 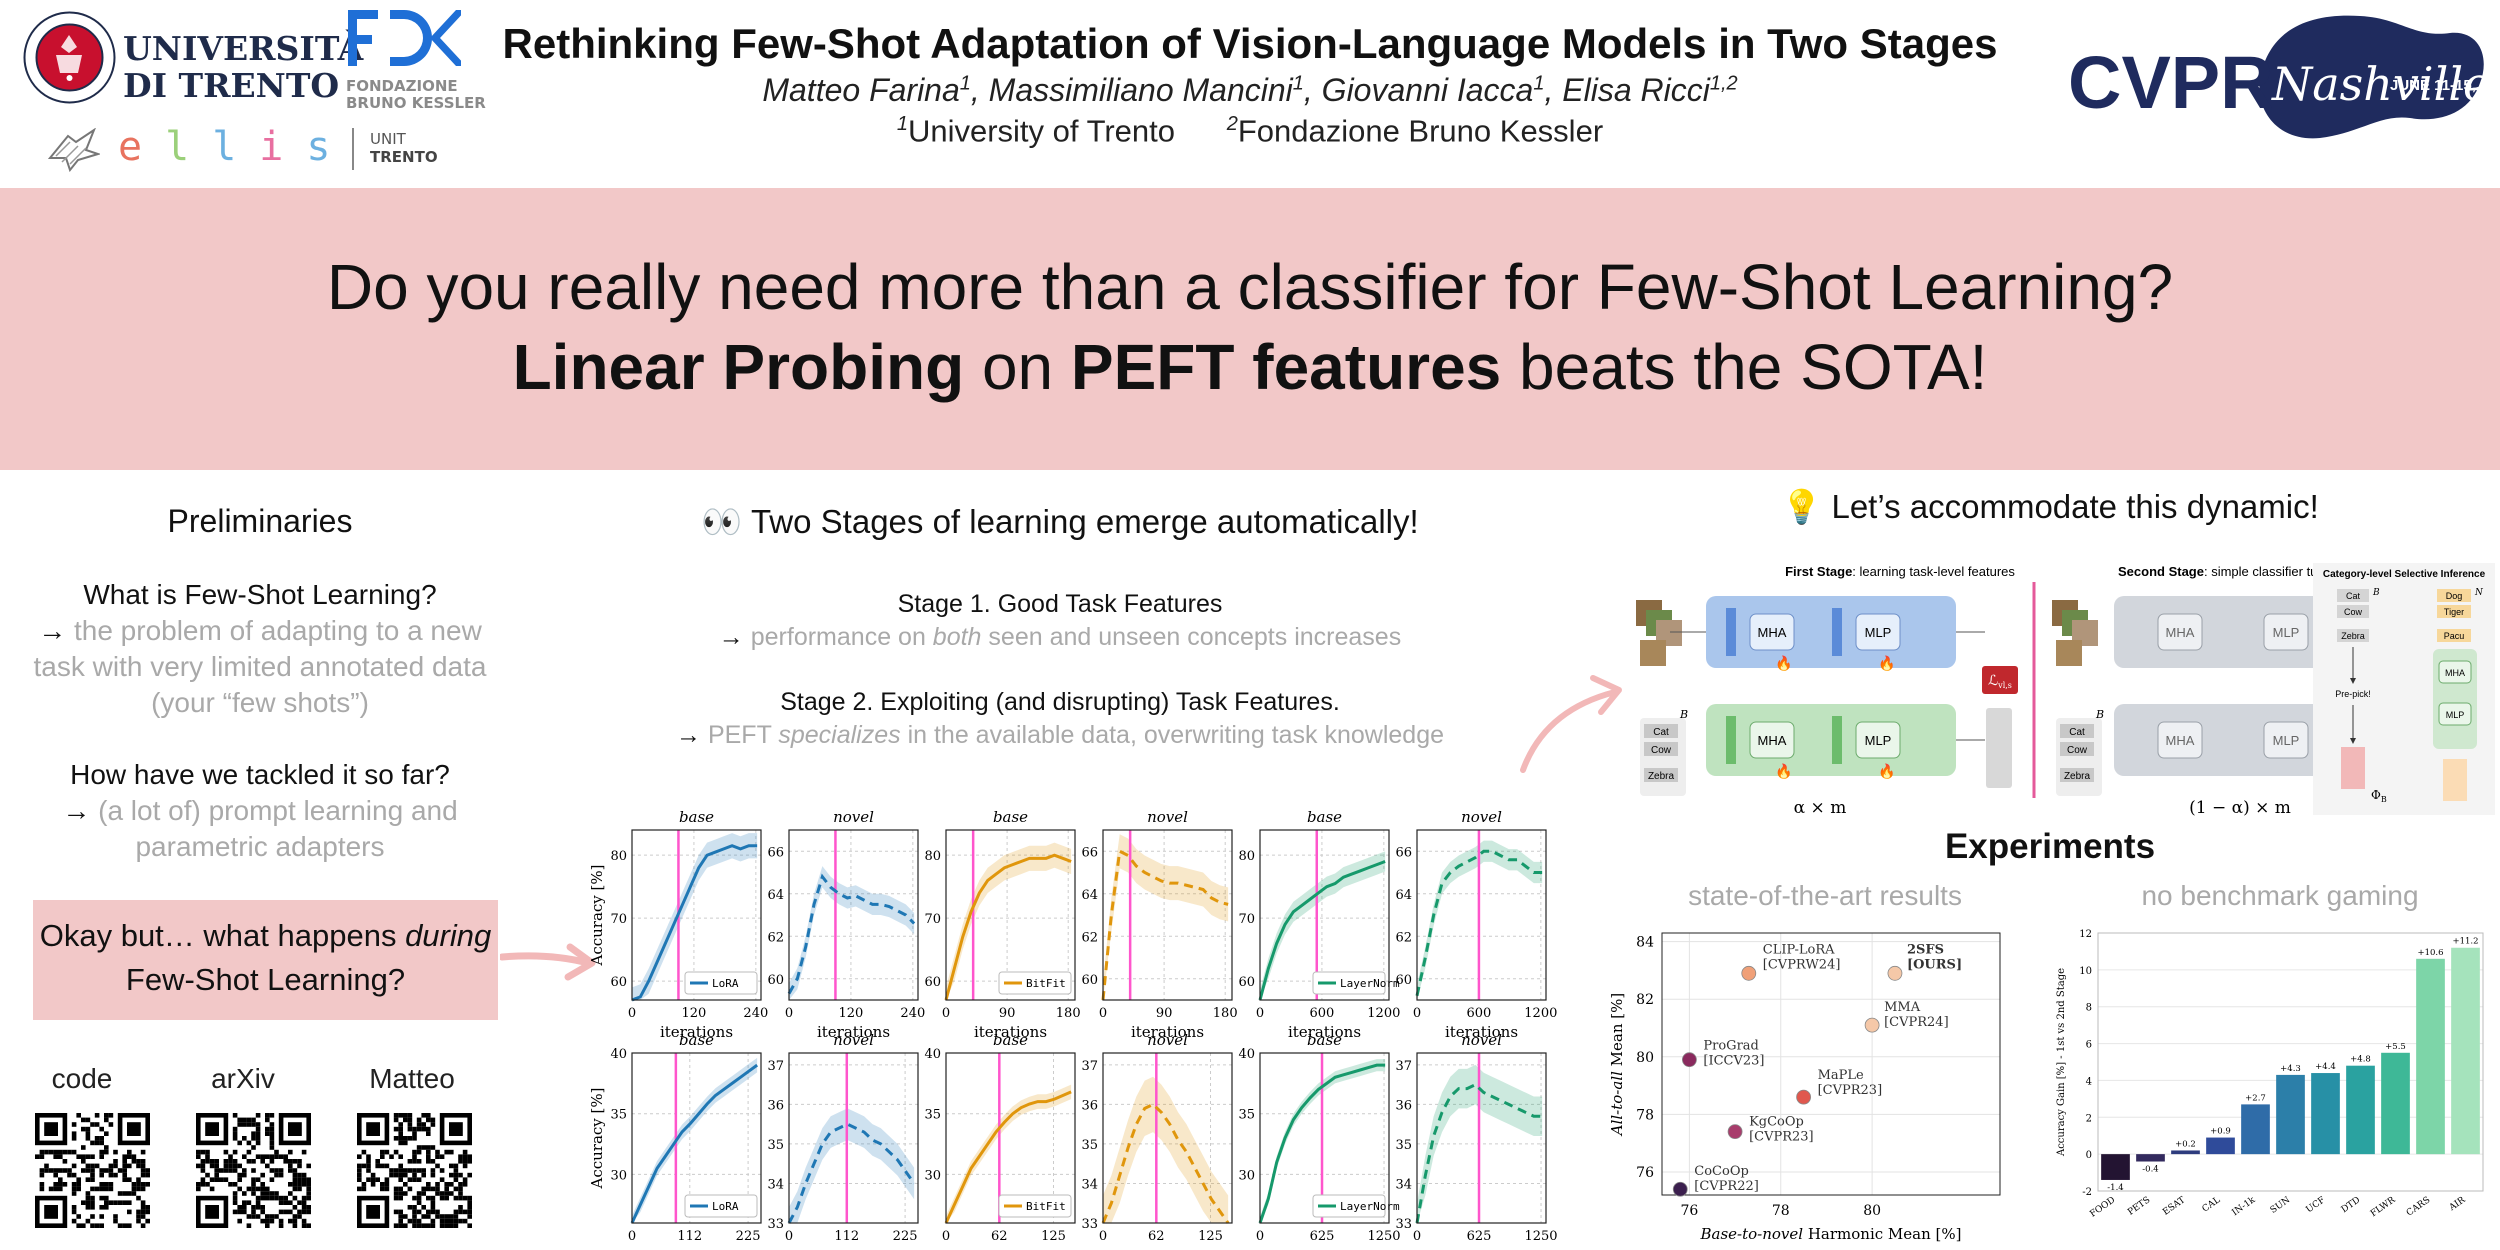 What do you see at coordinates (618, 1175) in the screenshot?
I see `y-tick-label: 30` at bounding box center [618, 1175].